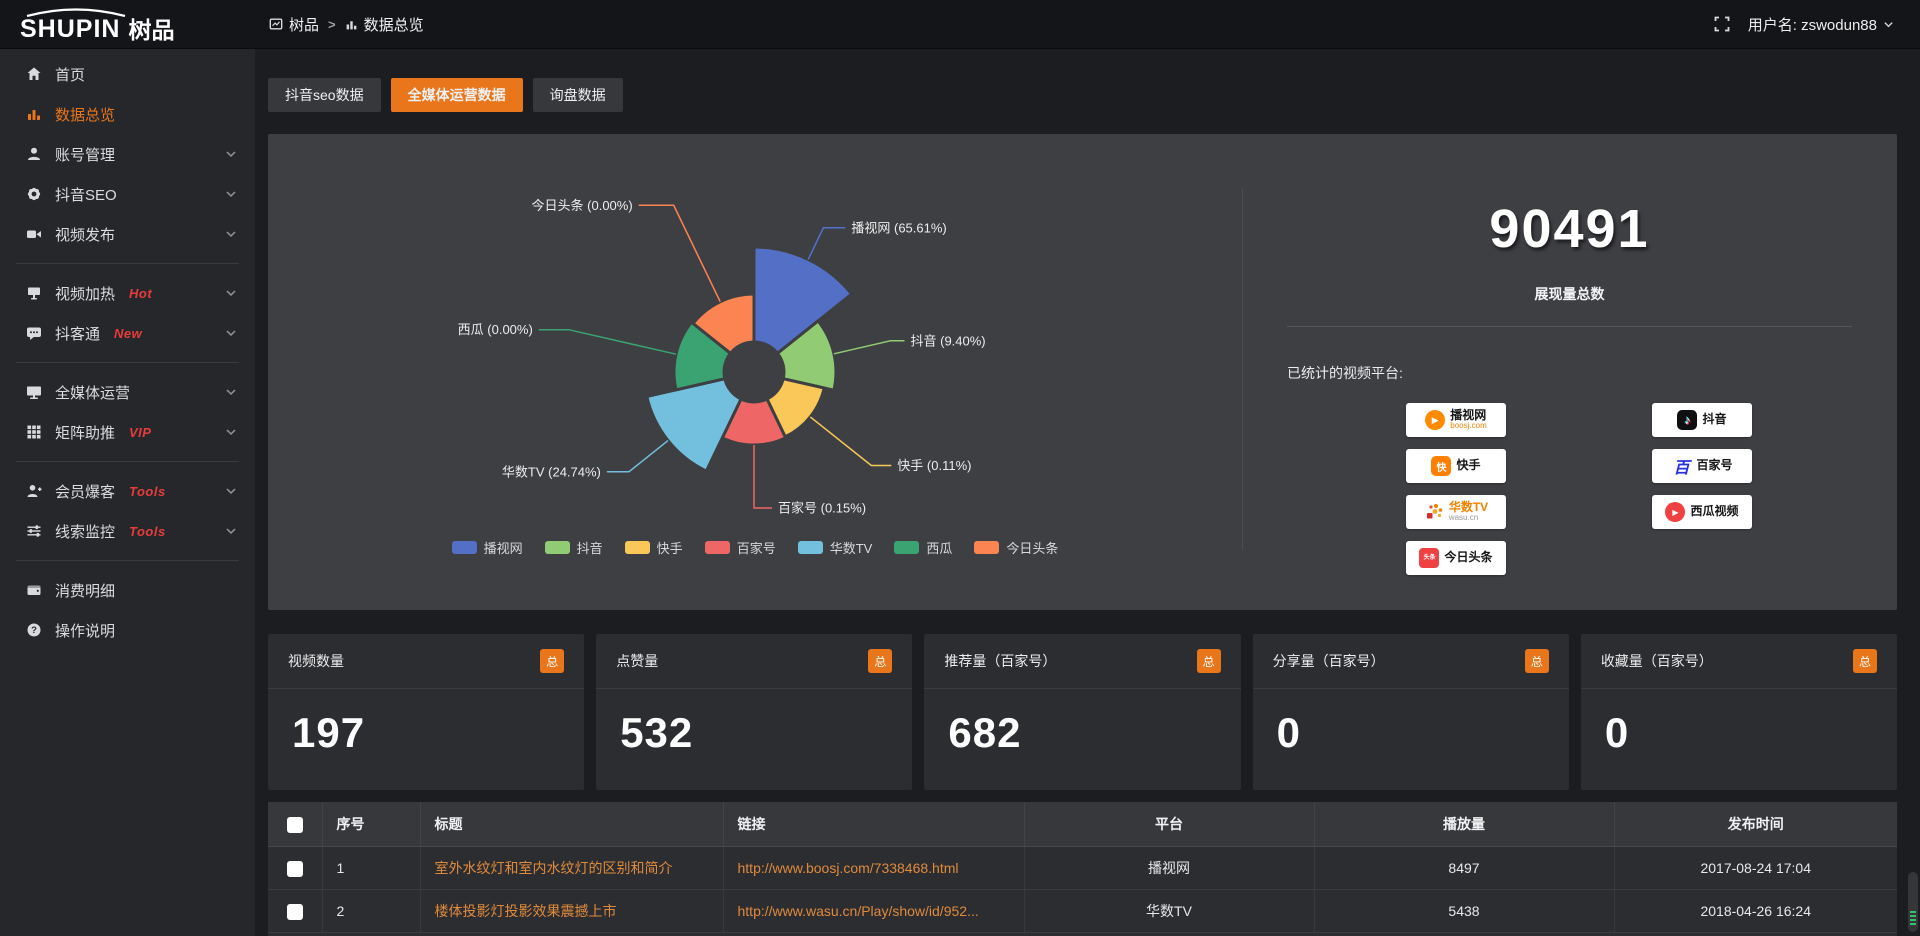 Image resolution: width=1920 pixels, height=936 pixels. What do you see at coordinates (1435, 420) in the screenshot?
I see `boosj-logo-icon: ▶` at bounding box center [1435, 420].